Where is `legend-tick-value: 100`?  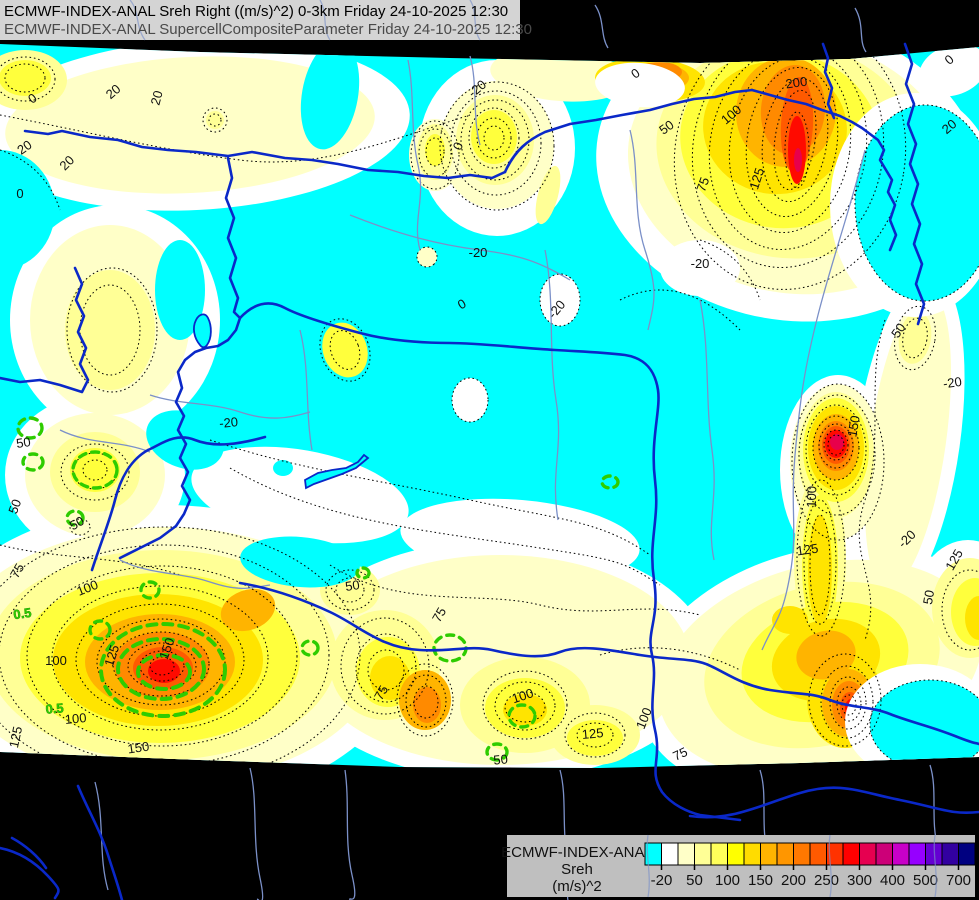 legend-tick-value: 100 is located at coordinates (727, 880).